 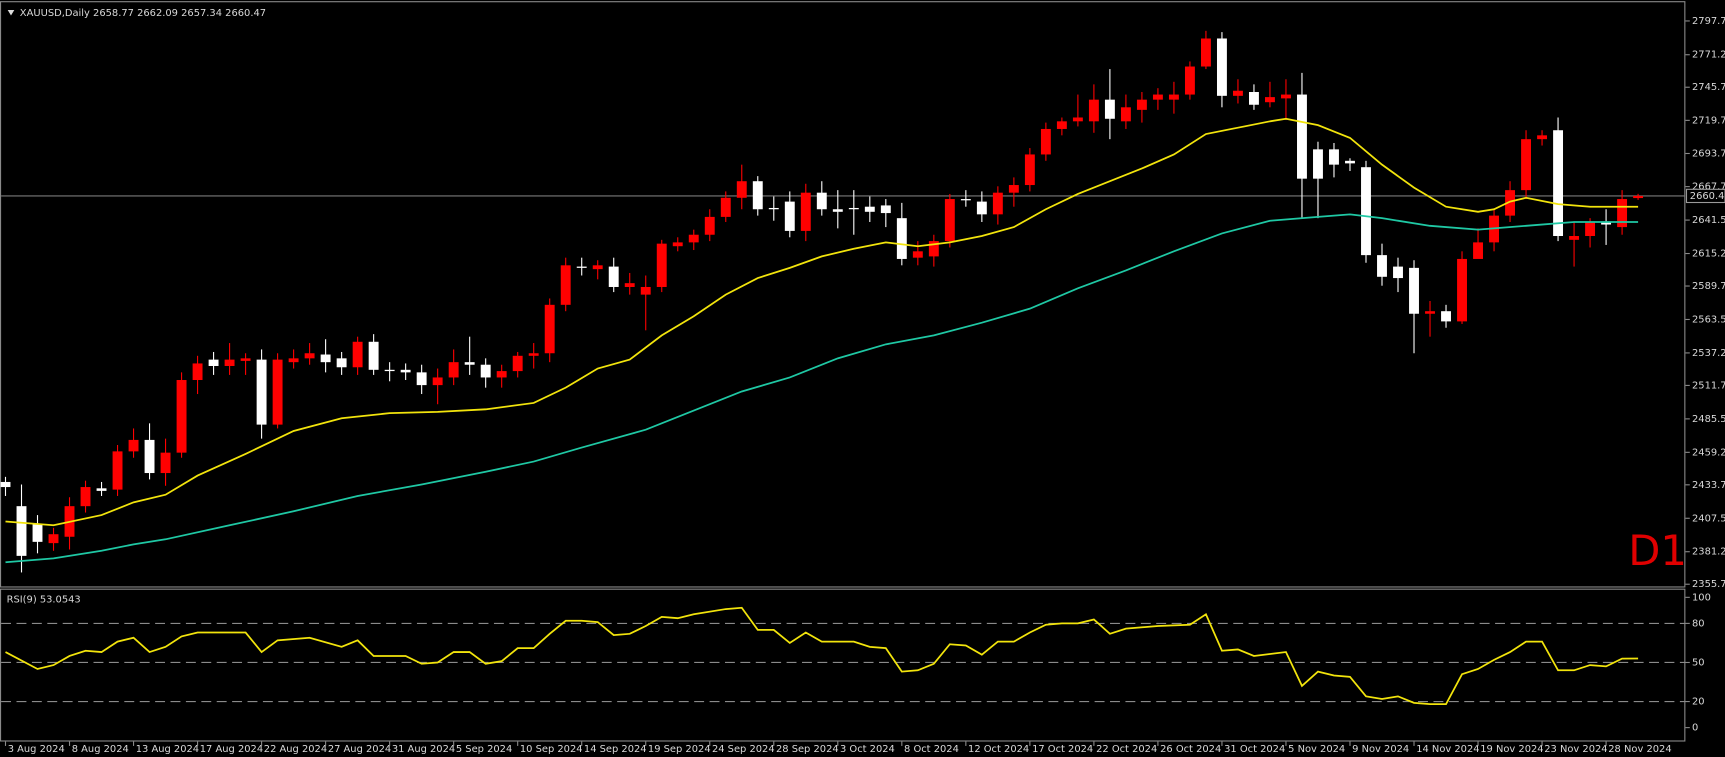 I want to click on x-tick-label: 3 Aug 2024, so click(x=36, y=749).